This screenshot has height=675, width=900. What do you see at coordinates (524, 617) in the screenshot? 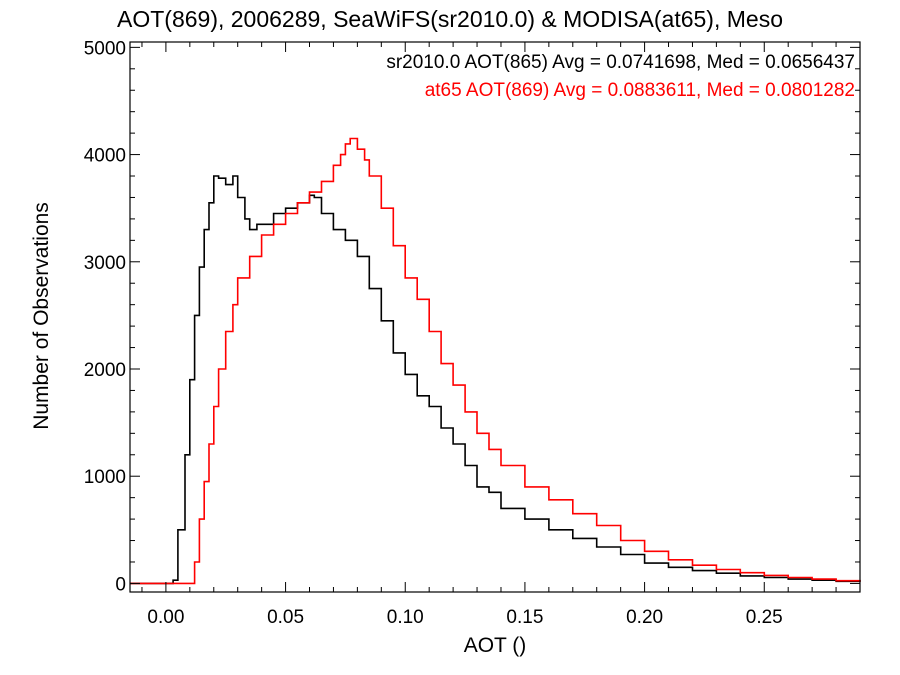
I see `x-tick-label: 0.15` at bounding box center [524, 617].